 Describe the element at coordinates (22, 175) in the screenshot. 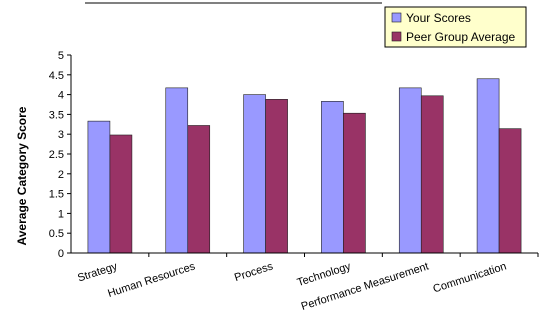

I see `y-axis-label: Average Category Score` at that location.